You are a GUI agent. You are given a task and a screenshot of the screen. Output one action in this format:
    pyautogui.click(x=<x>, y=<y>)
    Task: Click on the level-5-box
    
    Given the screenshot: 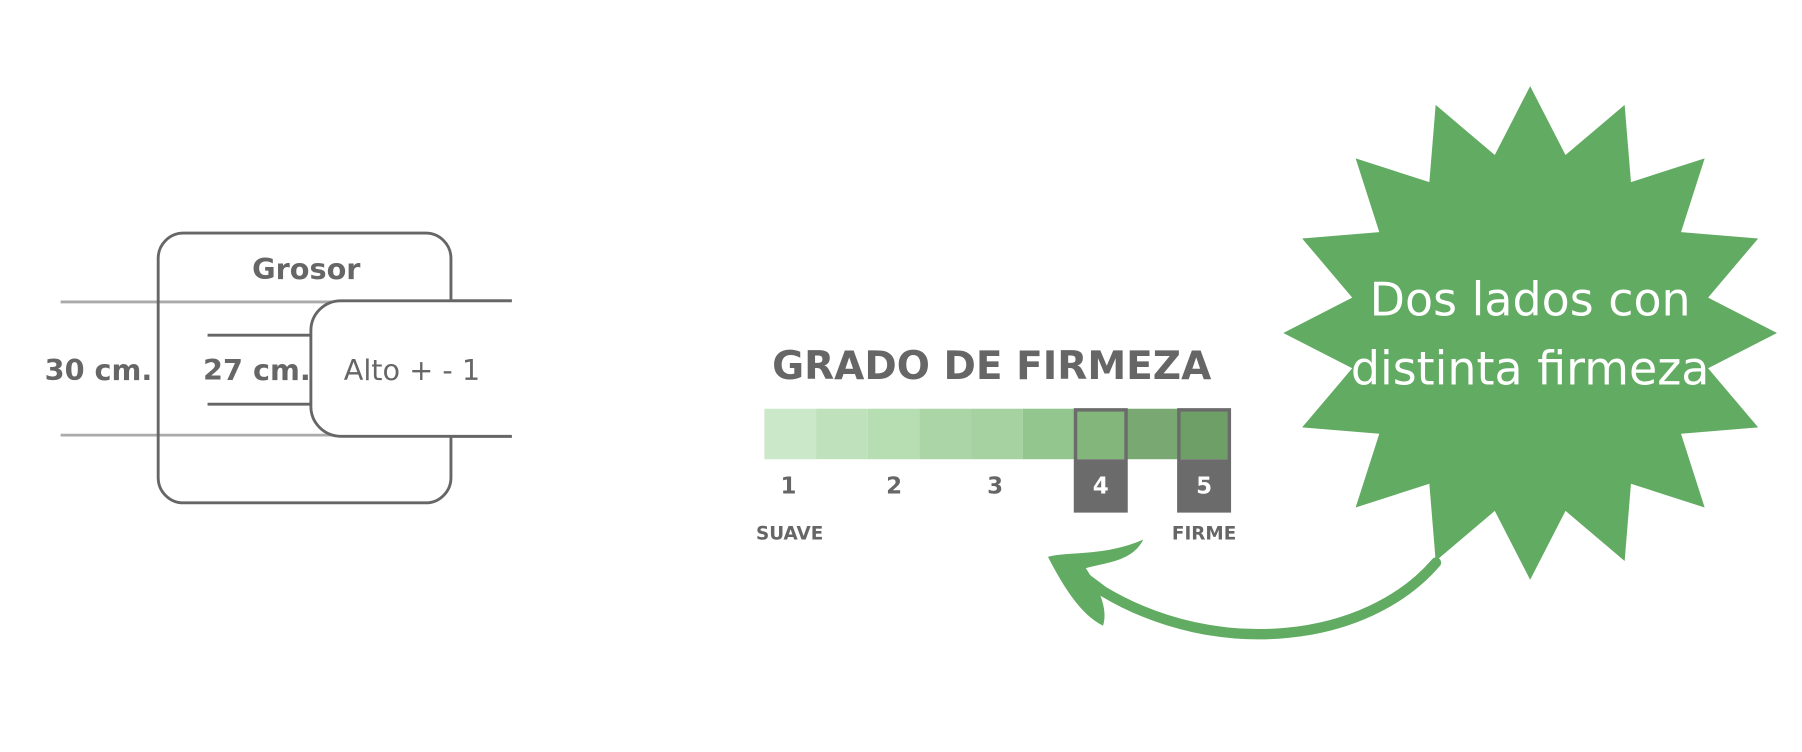 What is the action you would take?
    pyautogui.click(x=1204, y=485)
    